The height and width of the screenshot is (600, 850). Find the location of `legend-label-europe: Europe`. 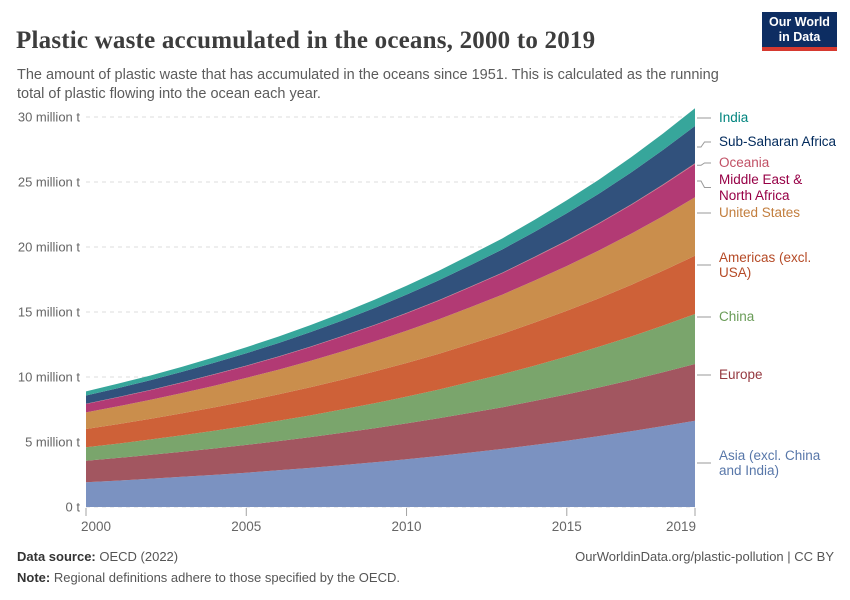

legend-label-europe: Europe is located at coordinates (741, 375).